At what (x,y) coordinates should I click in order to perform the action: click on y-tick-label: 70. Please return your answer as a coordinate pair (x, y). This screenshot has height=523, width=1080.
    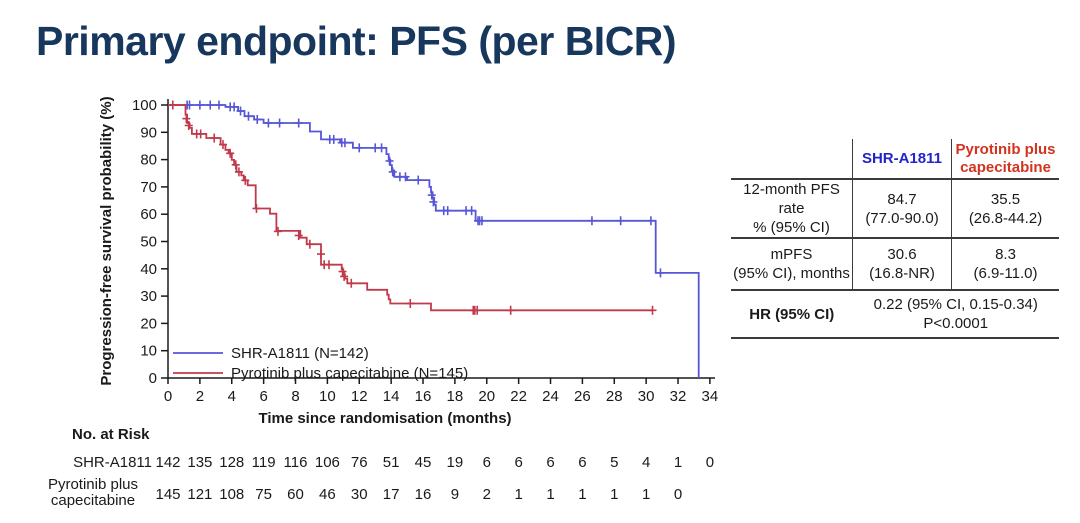
    Looking at the image, I should click on (148, 187).